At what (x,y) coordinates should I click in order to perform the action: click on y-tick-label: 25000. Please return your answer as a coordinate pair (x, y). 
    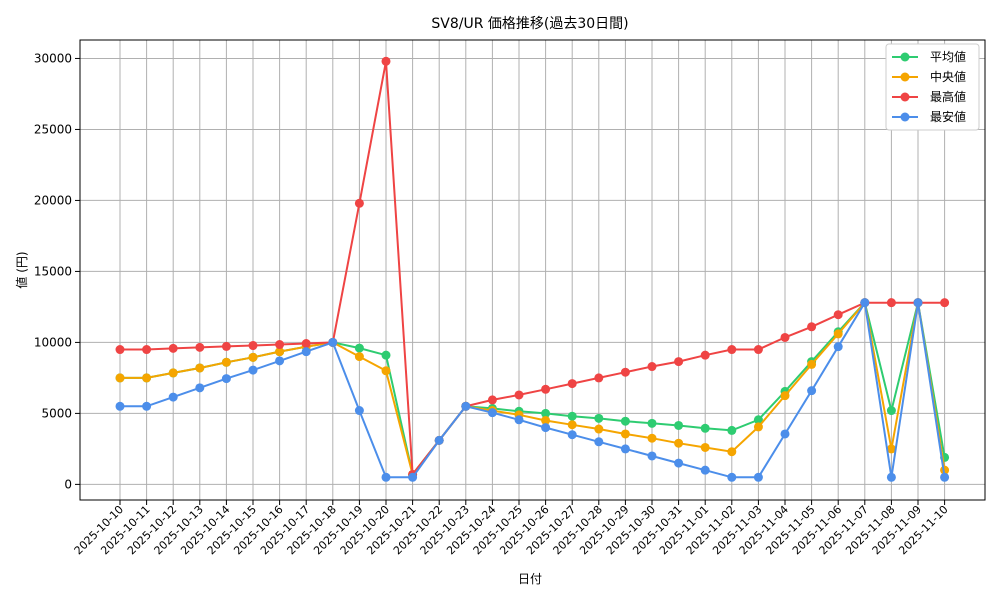
    Looking at the image, I should click on (53, 129).